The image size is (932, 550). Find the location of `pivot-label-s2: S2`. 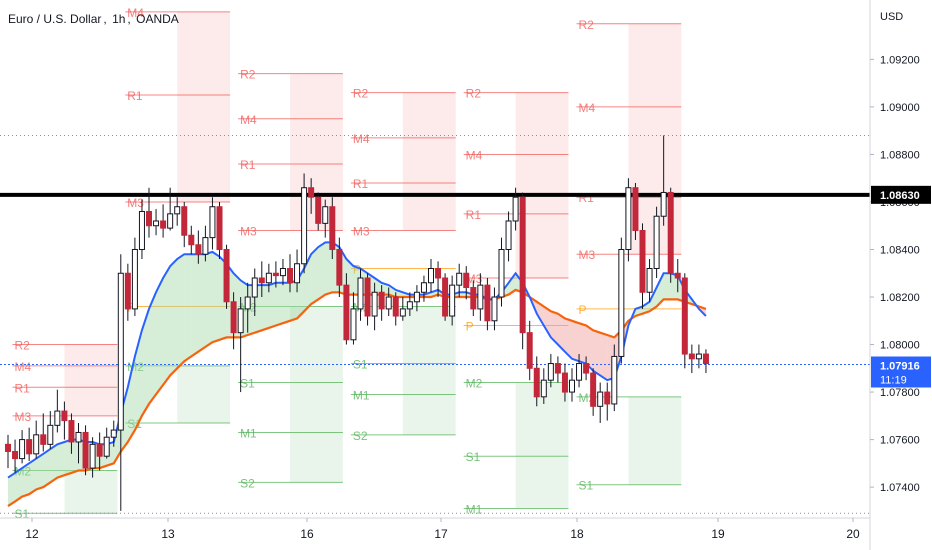

pivot-label-s2: S2 is located at coordinates (247, 483).